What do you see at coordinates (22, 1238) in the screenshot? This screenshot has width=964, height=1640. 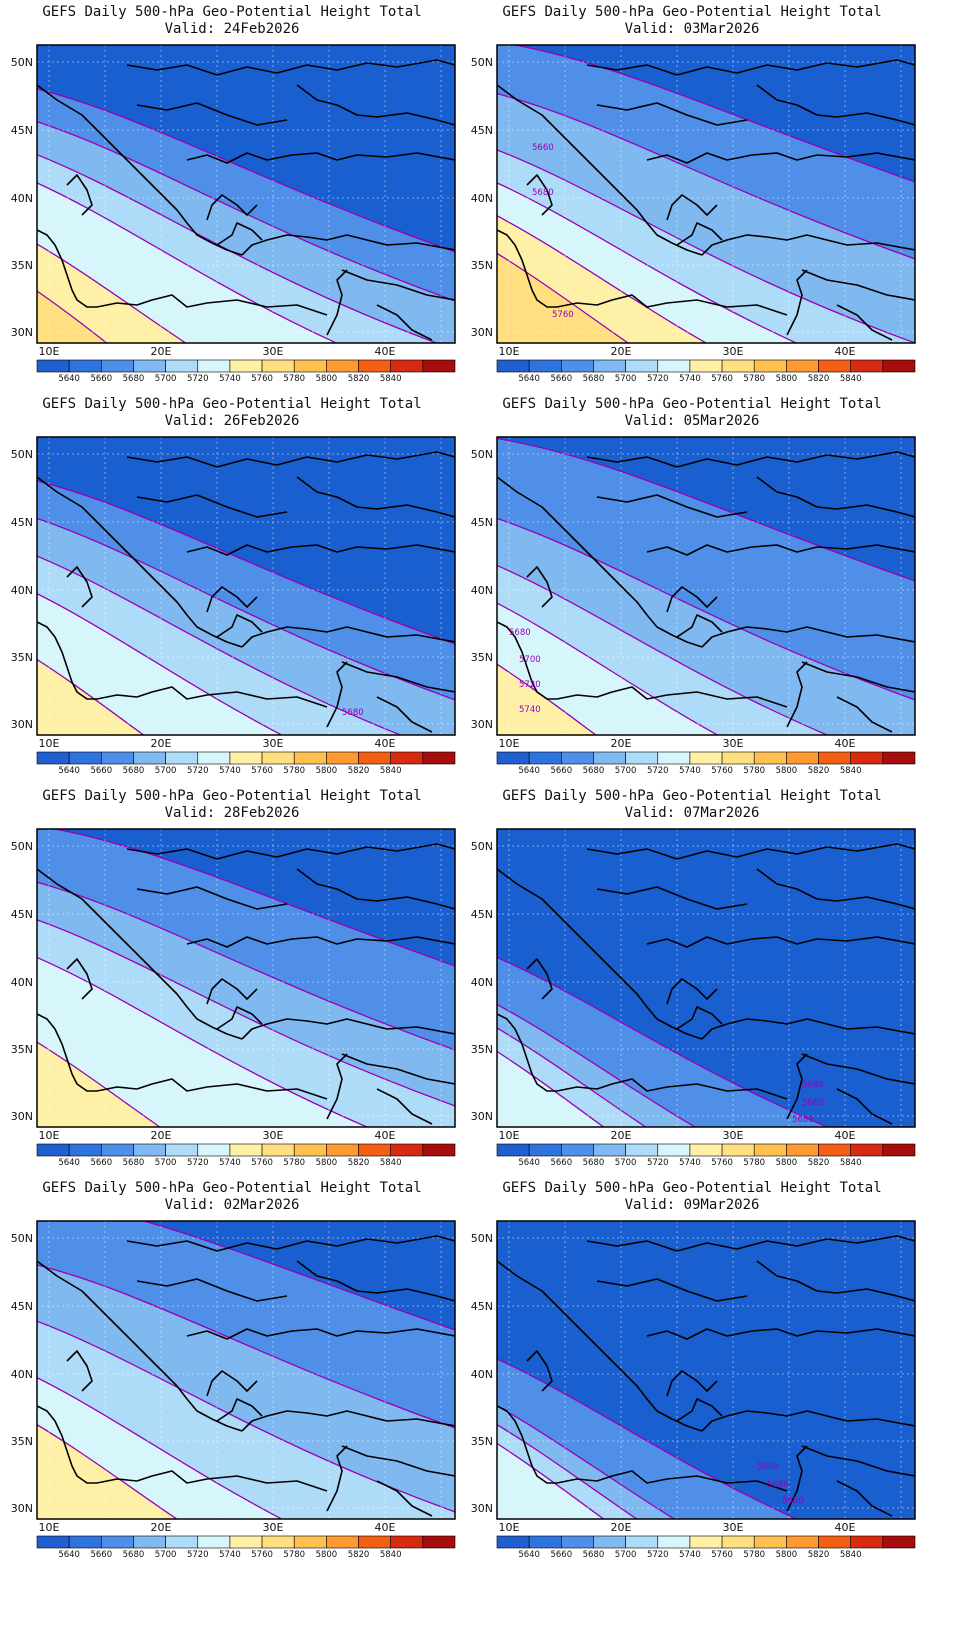 I see `lat-label: 50N` at bounding box center [22, 1238].